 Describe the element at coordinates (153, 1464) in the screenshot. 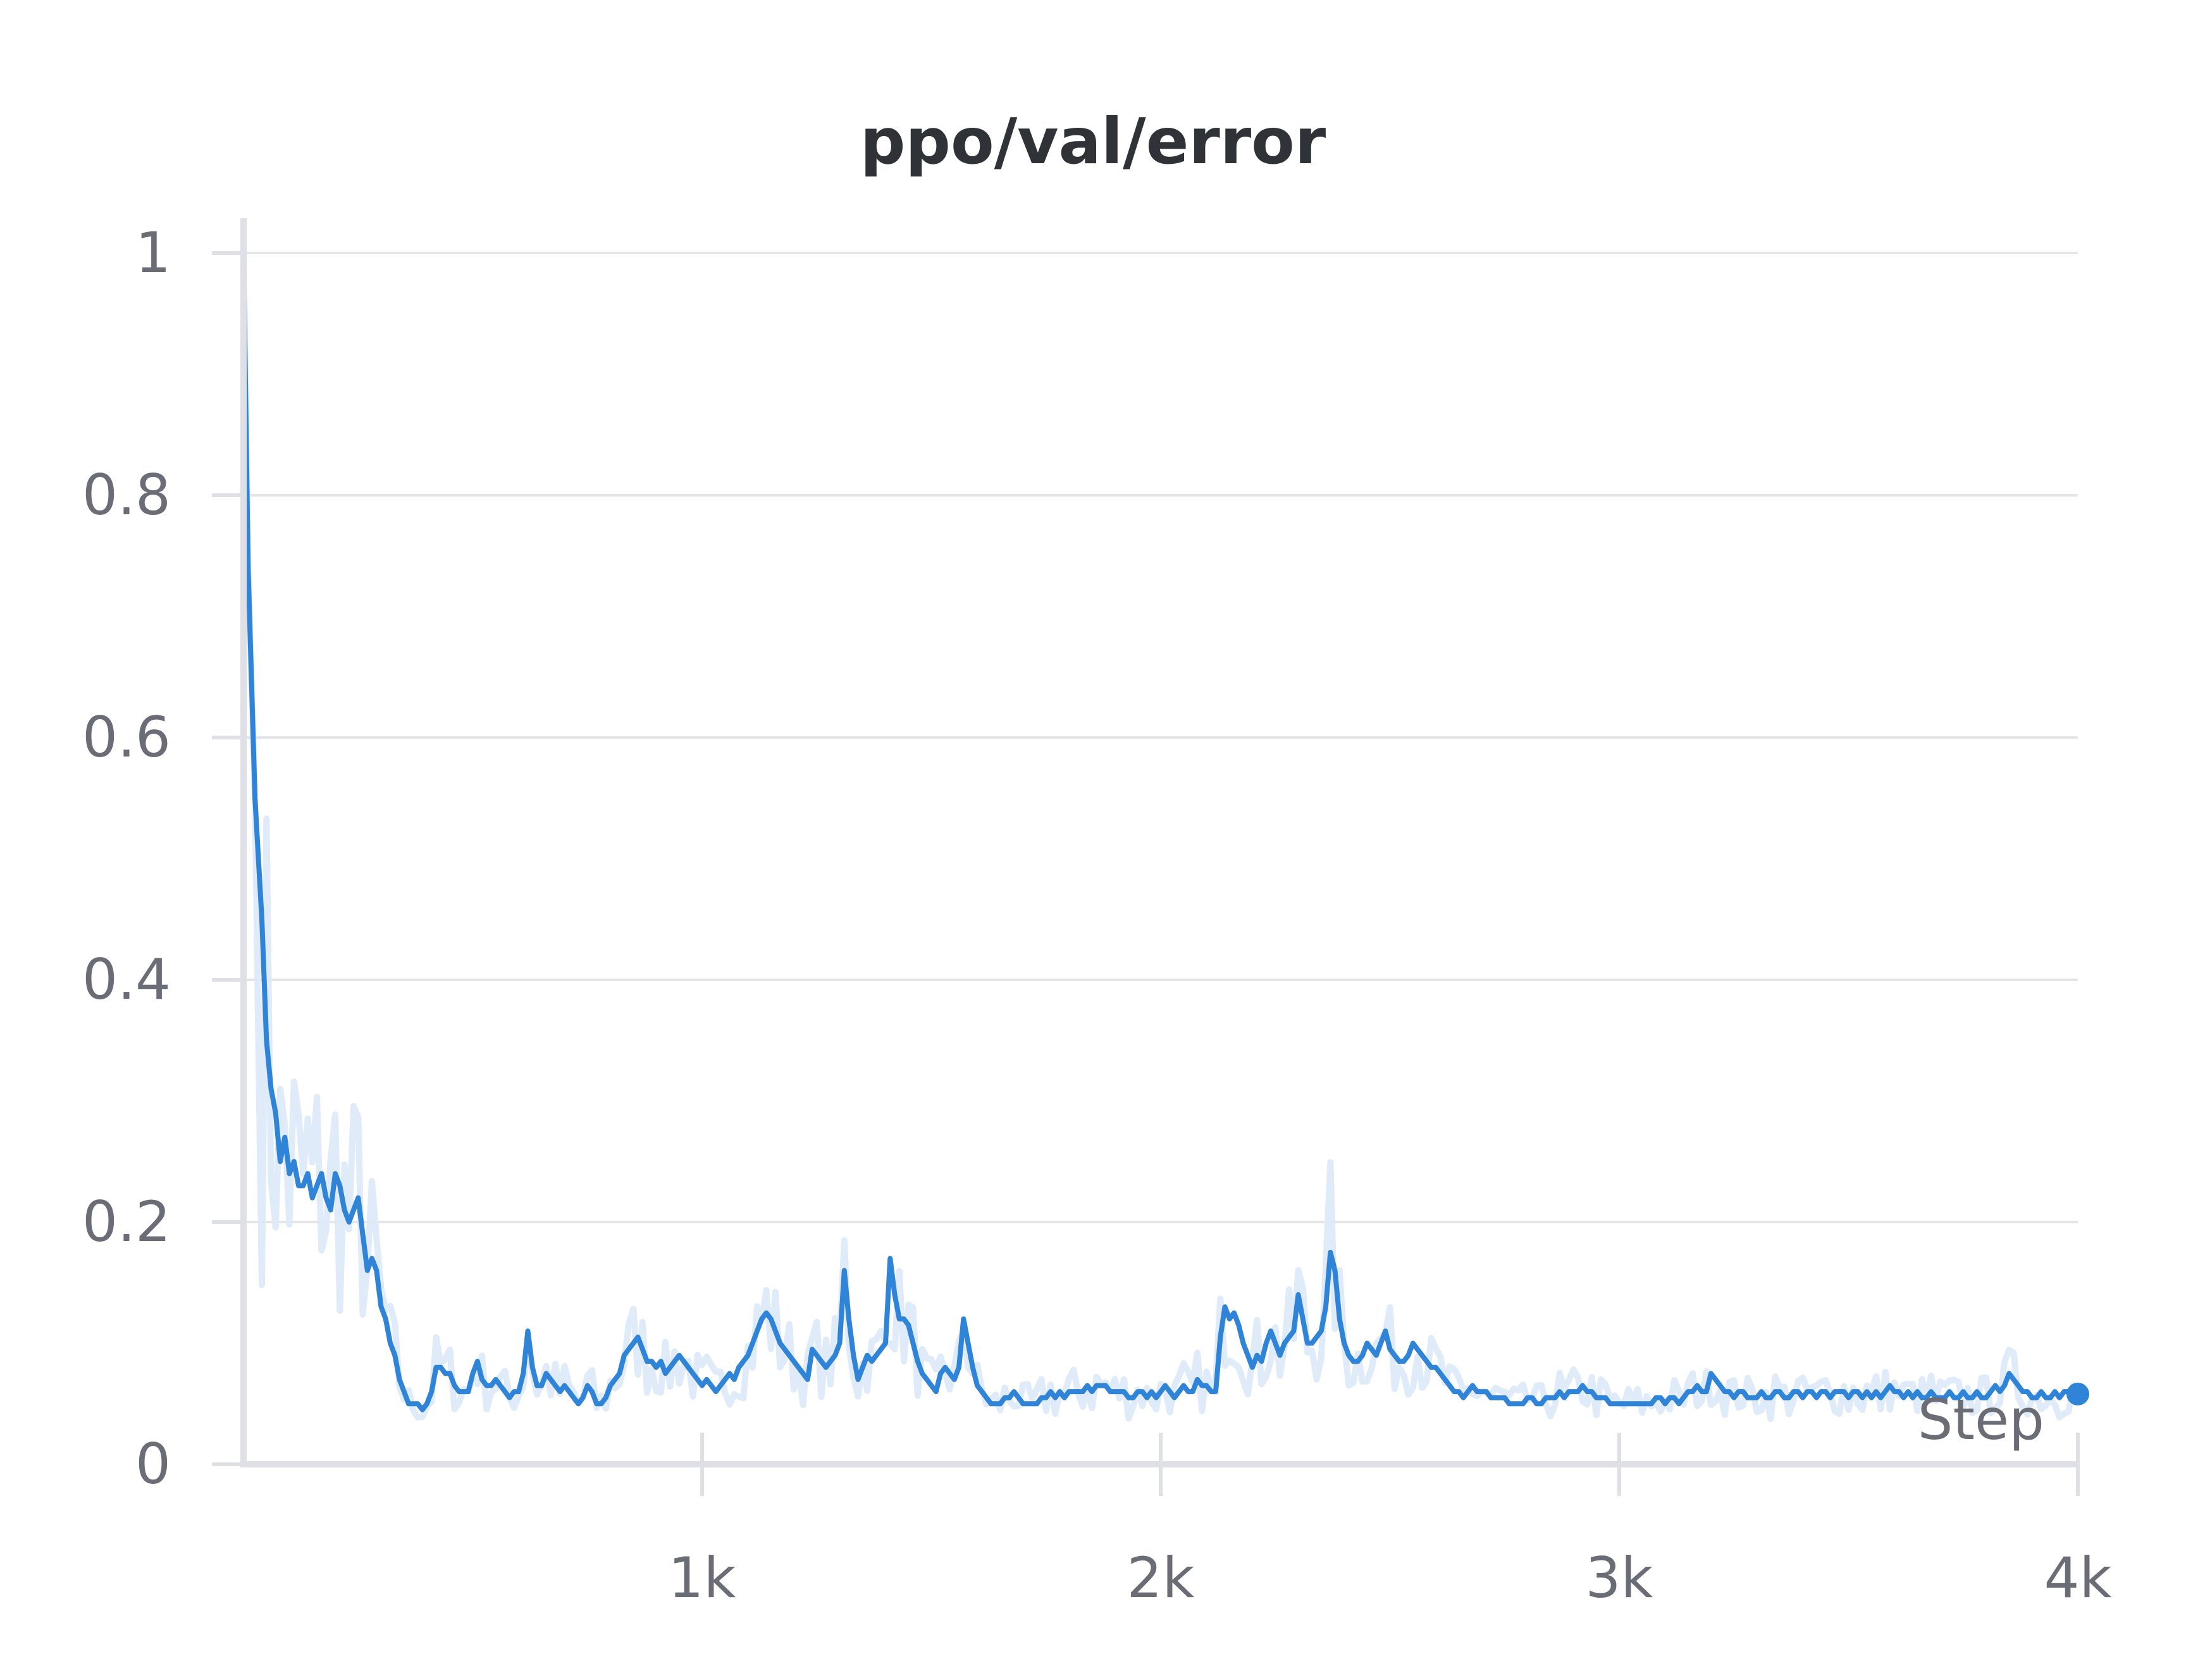

I see `y-tick-label: 0` at that location.